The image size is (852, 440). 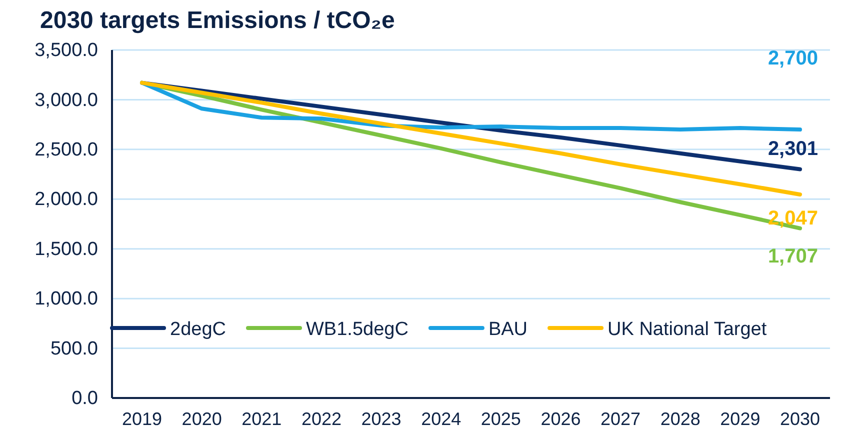 What do you see at coordinates (66, 51) in the screenshot?
I see `y-tick-label: 3,500.0` at bounding box center [66, 51].